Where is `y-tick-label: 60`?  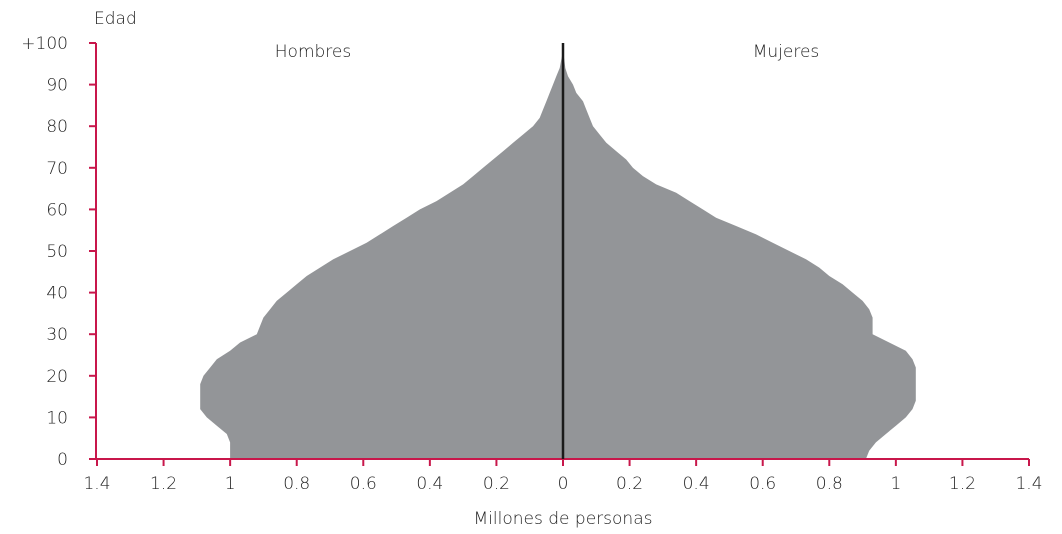 y-tick-label: 60 is located at coordinates (57, 210).